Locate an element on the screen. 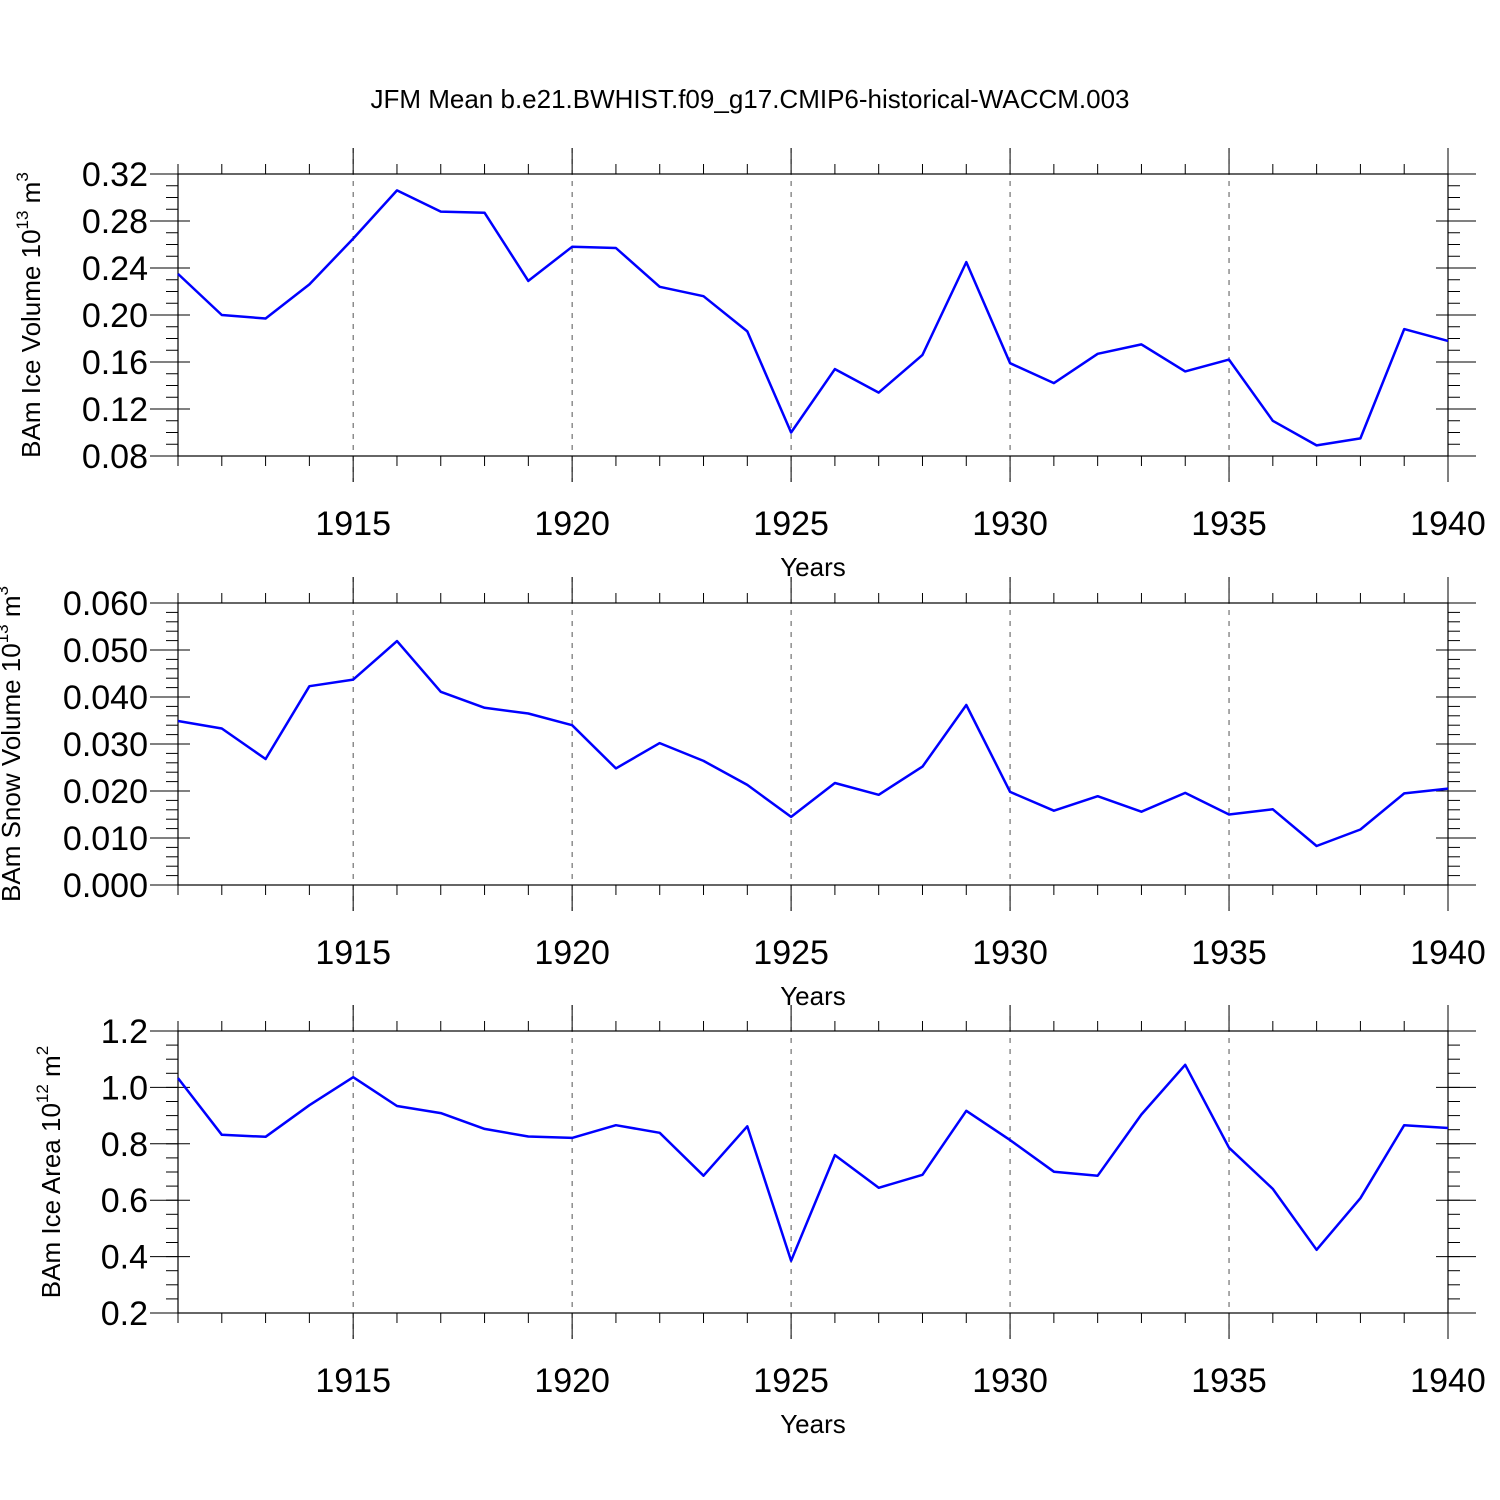 The width and height of the screenshot is (1500, 1500). y-tick-label: 0.010 is located at coordinates (105, 839).